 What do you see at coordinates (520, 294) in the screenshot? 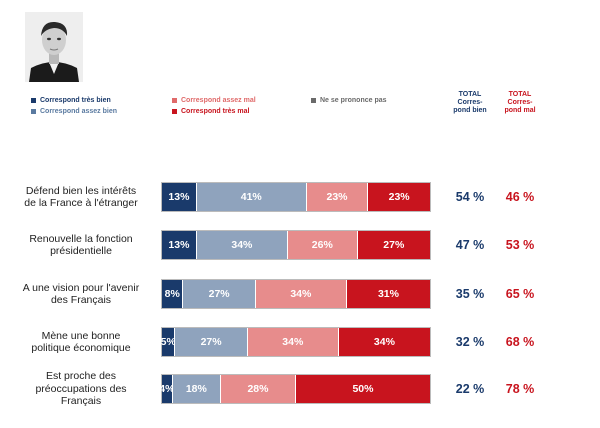
I see `total-mal-value: 65 %` at bounding box center [520, 294].